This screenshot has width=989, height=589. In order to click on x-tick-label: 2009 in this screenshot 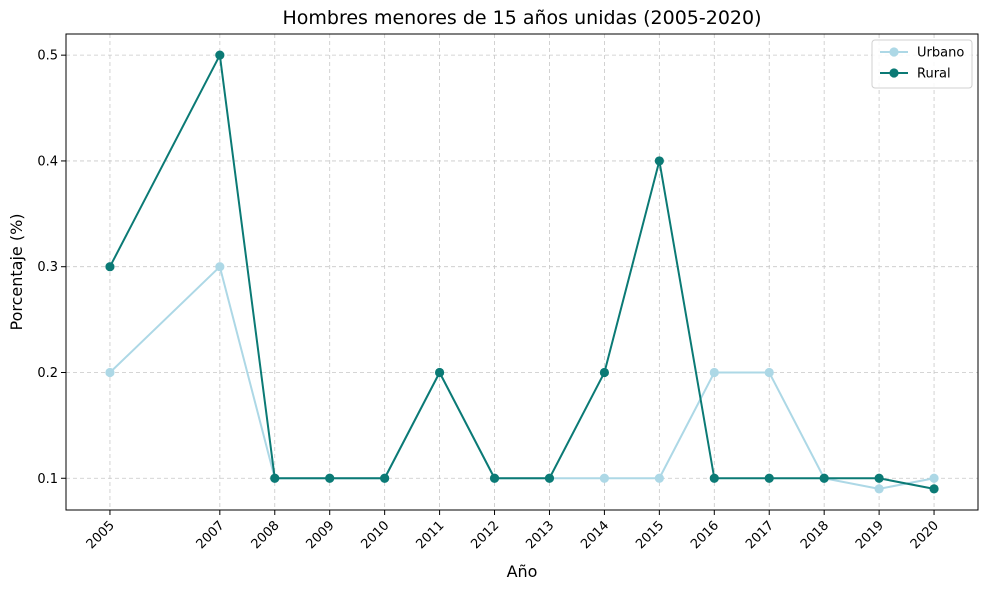, I will do `click(321, 535)`.